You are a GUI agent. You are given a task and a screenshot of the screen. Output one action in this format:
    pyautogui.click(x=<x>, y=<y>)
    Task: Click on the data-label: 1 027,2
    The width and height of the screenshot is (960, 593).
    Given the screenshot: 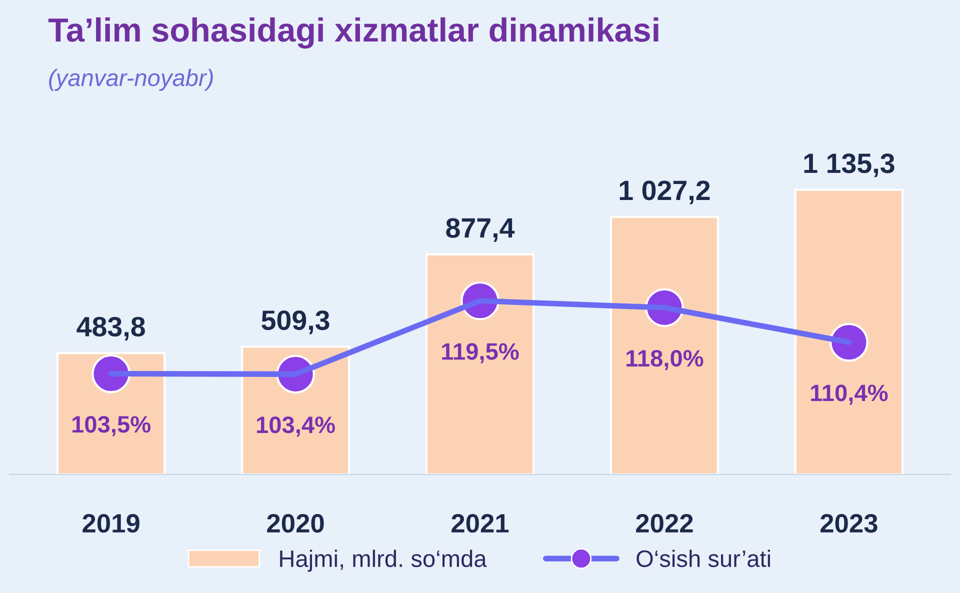 What is the action you would take?
    pyautogui.click(x=665, y=192)
    